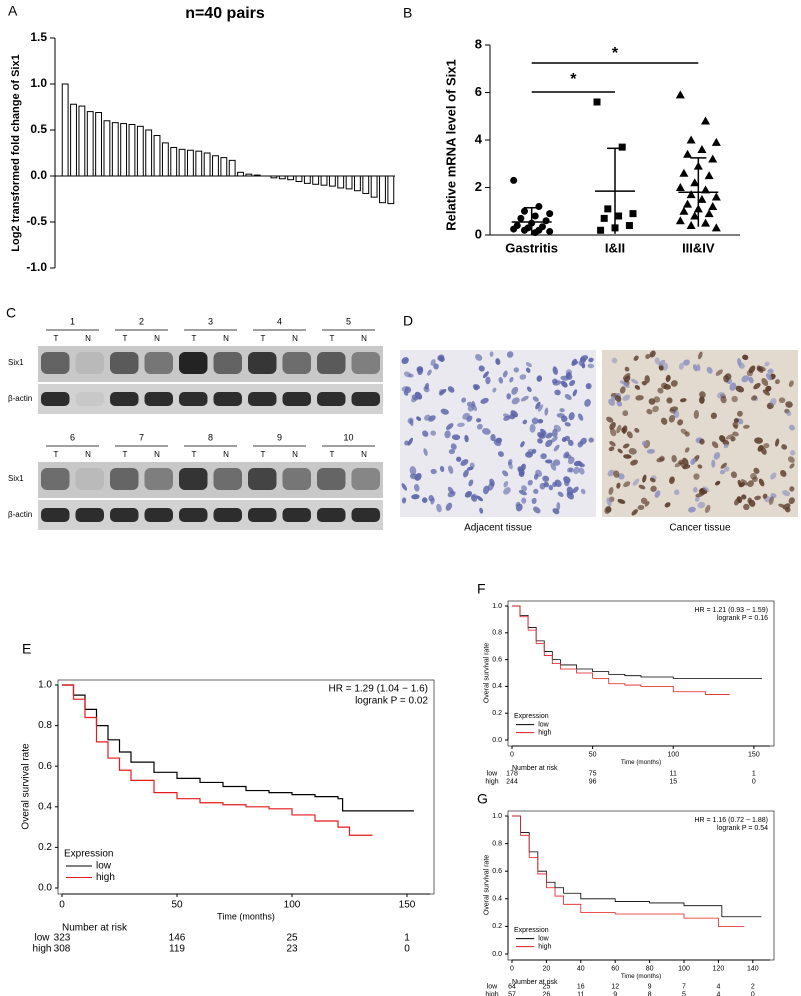  I want to click on x-tick-label: 140, so click(753, 969).